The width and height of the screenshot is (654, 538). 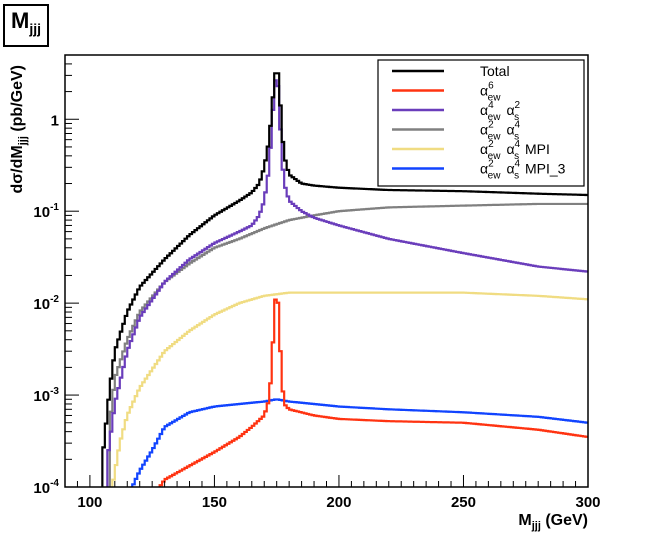 What do you see at coordinates (564, 520) in the screenshot?
I see `x-axis-label-unit: (GeV)` at bounding box center [564, 520].